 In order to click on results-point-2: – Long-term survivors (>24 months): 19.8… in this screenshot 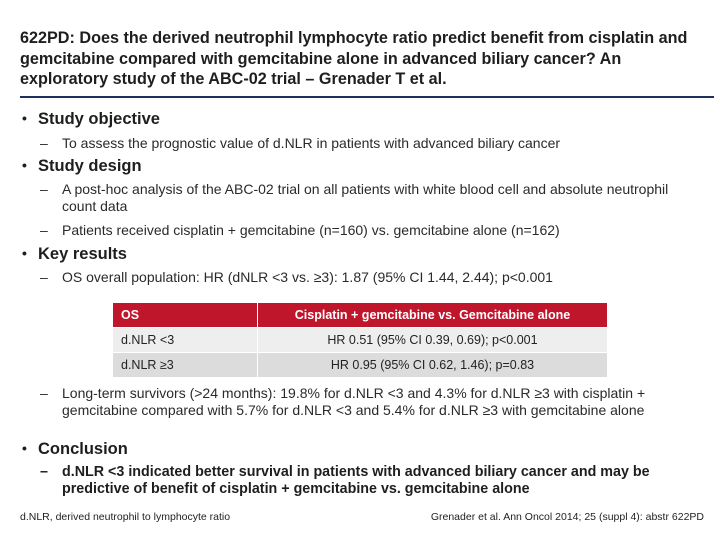, I will do `click(343, 401)`.